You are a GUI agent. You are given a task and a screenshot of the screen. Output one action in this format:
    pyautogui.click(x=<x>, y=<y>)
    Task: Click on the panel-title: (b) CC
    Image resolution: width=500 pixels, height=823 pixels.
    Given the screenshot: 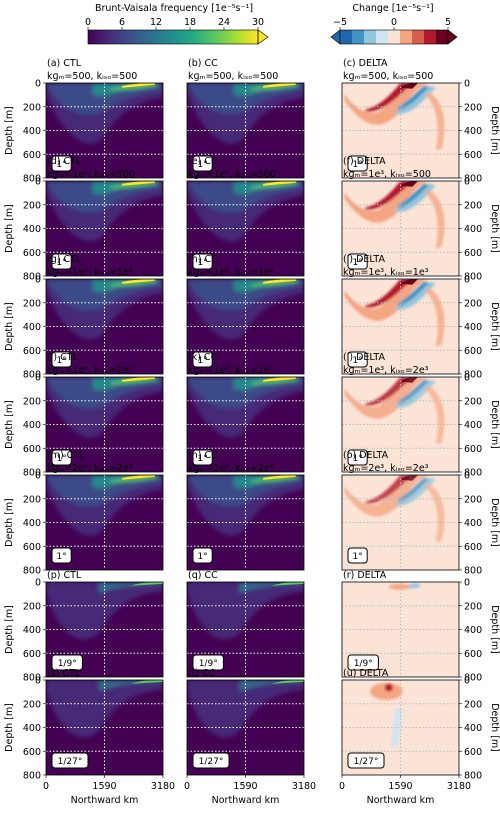 What is the action you would take?
    pyautogui.click(x=203, y=63)
    